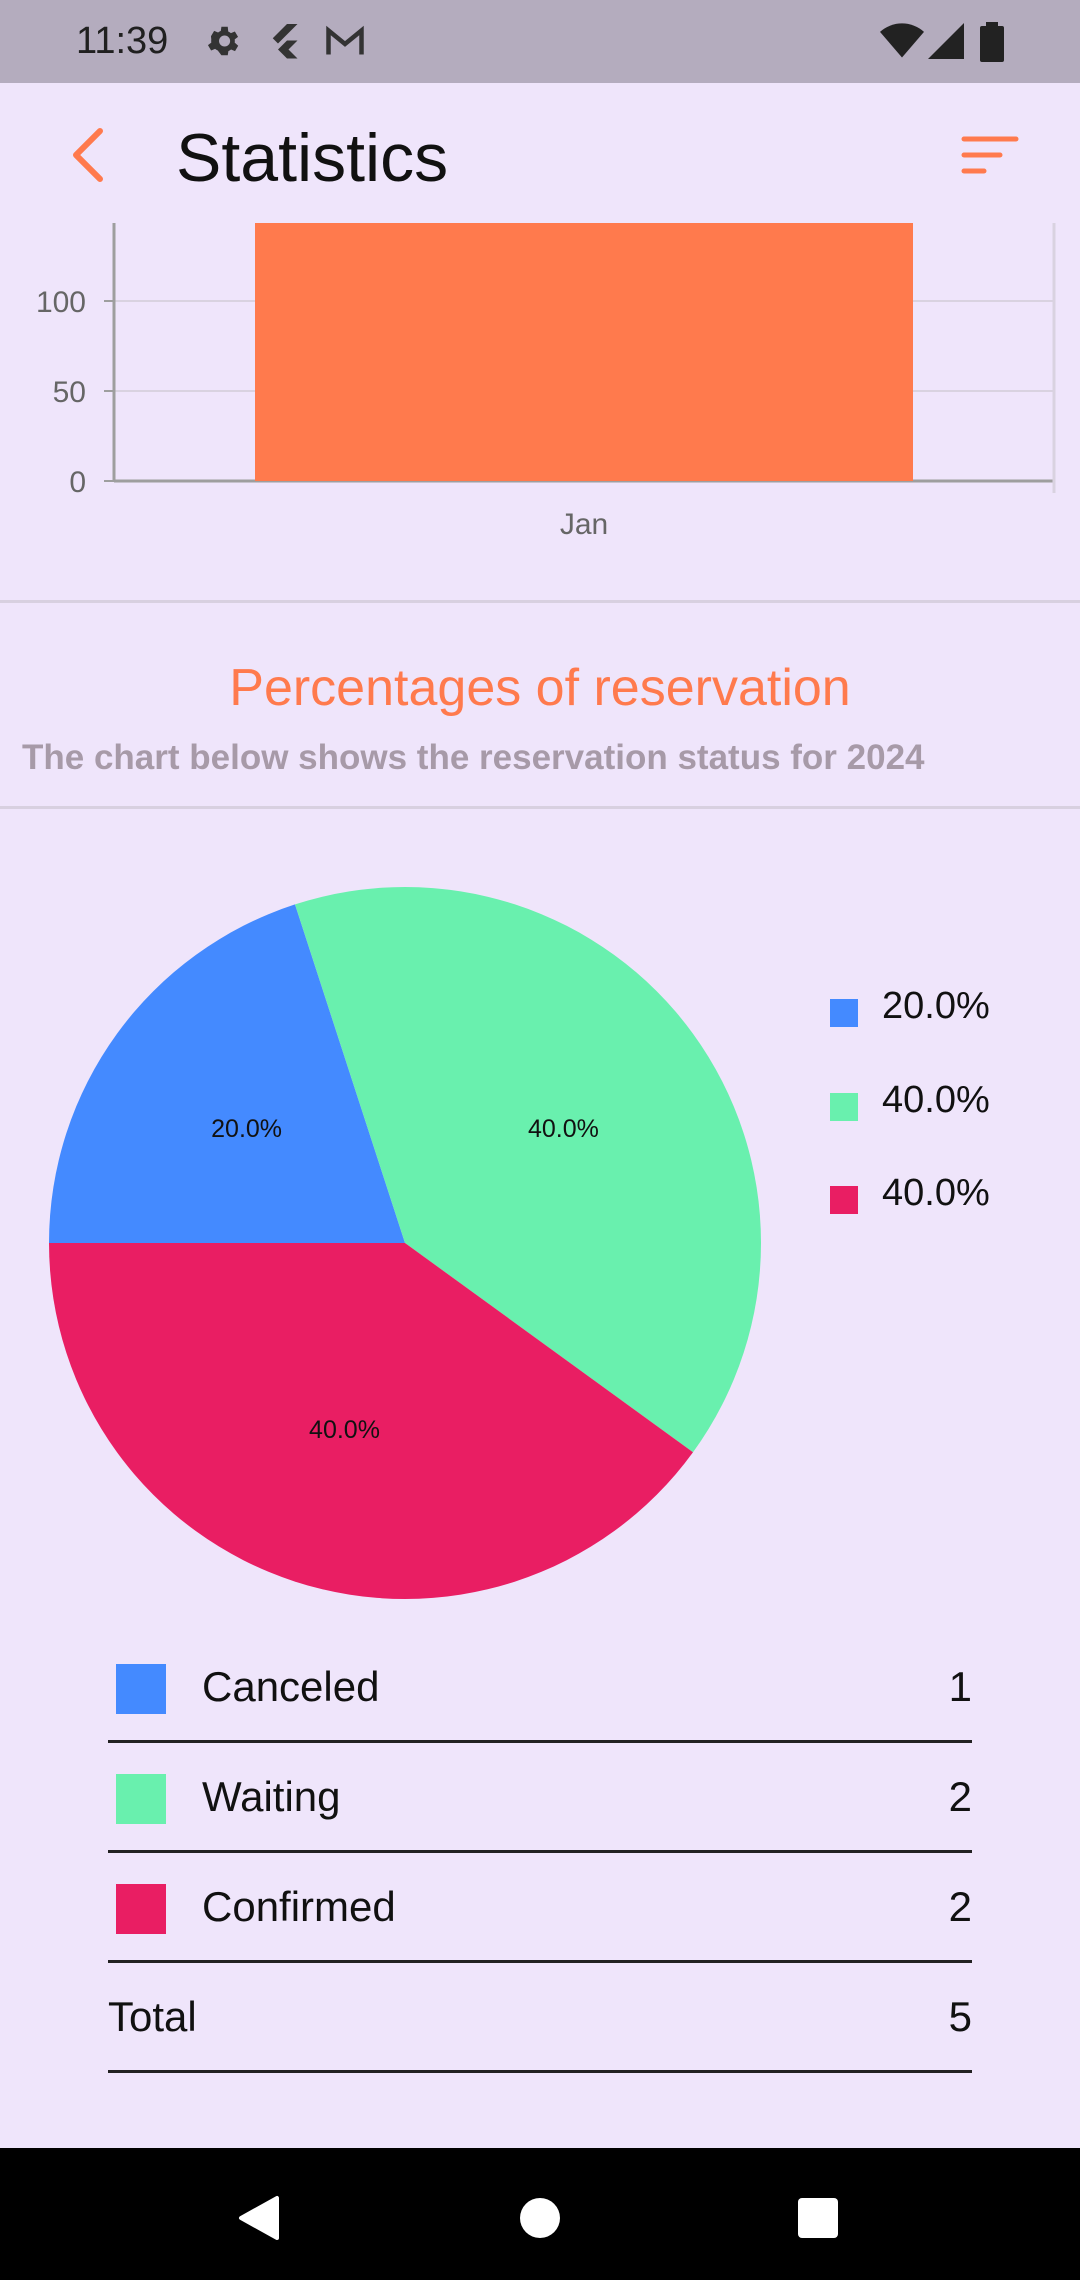 This screenshot has height=2280, width=1080. I want to click on status-time: 11:39, so click(122, 41).